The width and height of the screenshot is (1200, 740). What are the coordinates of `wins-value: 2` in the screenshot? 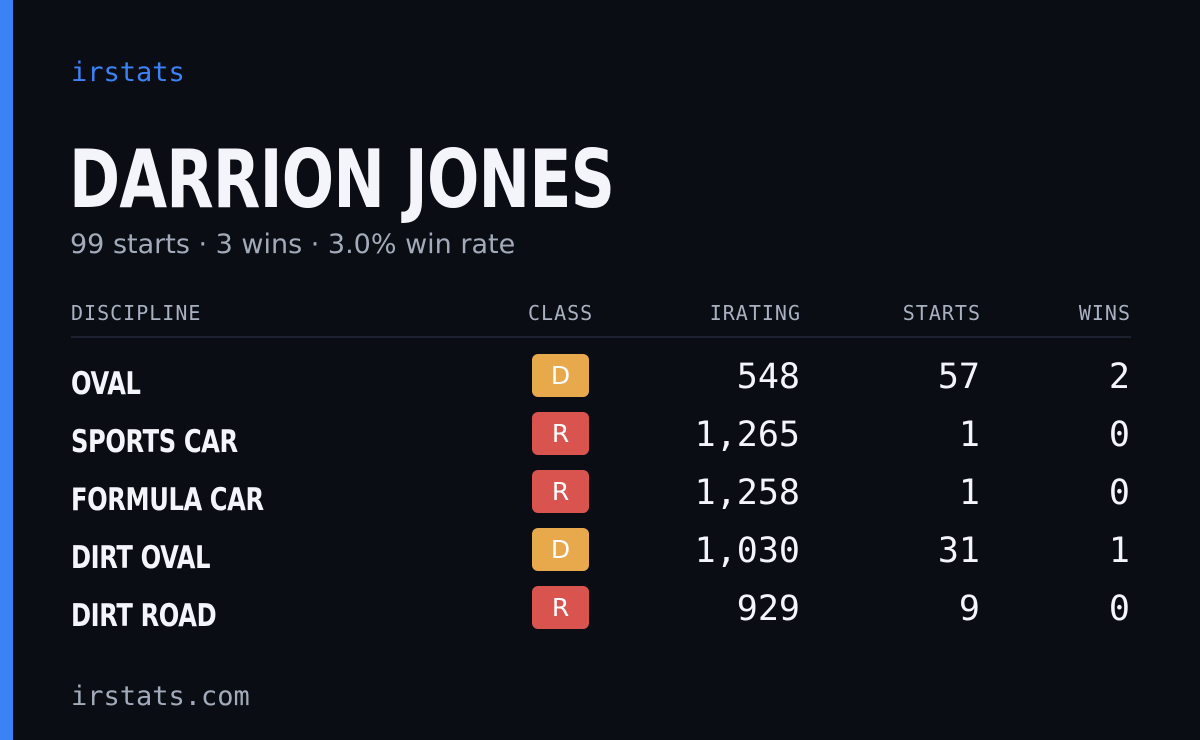 It's located at (1119, 377).